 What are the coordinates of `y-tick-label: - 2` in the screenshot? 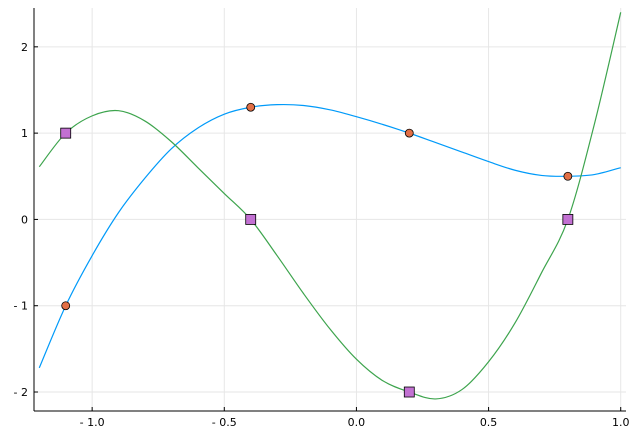 It's located at (21, 392).